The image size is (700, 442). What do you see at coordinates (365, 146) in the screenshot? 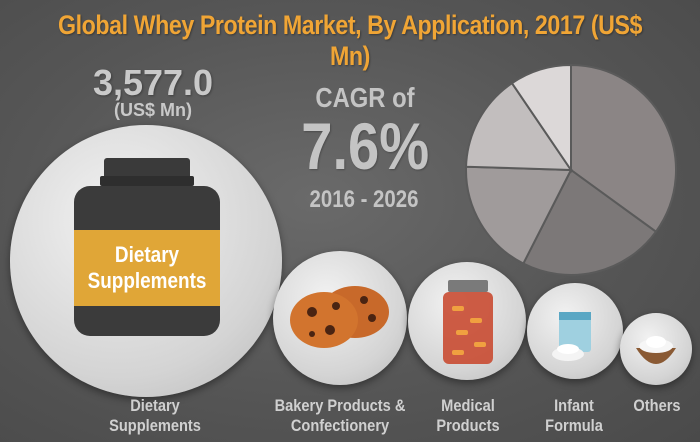
I see `cagr-value: 7.6%` at bounding box center [365, 146].